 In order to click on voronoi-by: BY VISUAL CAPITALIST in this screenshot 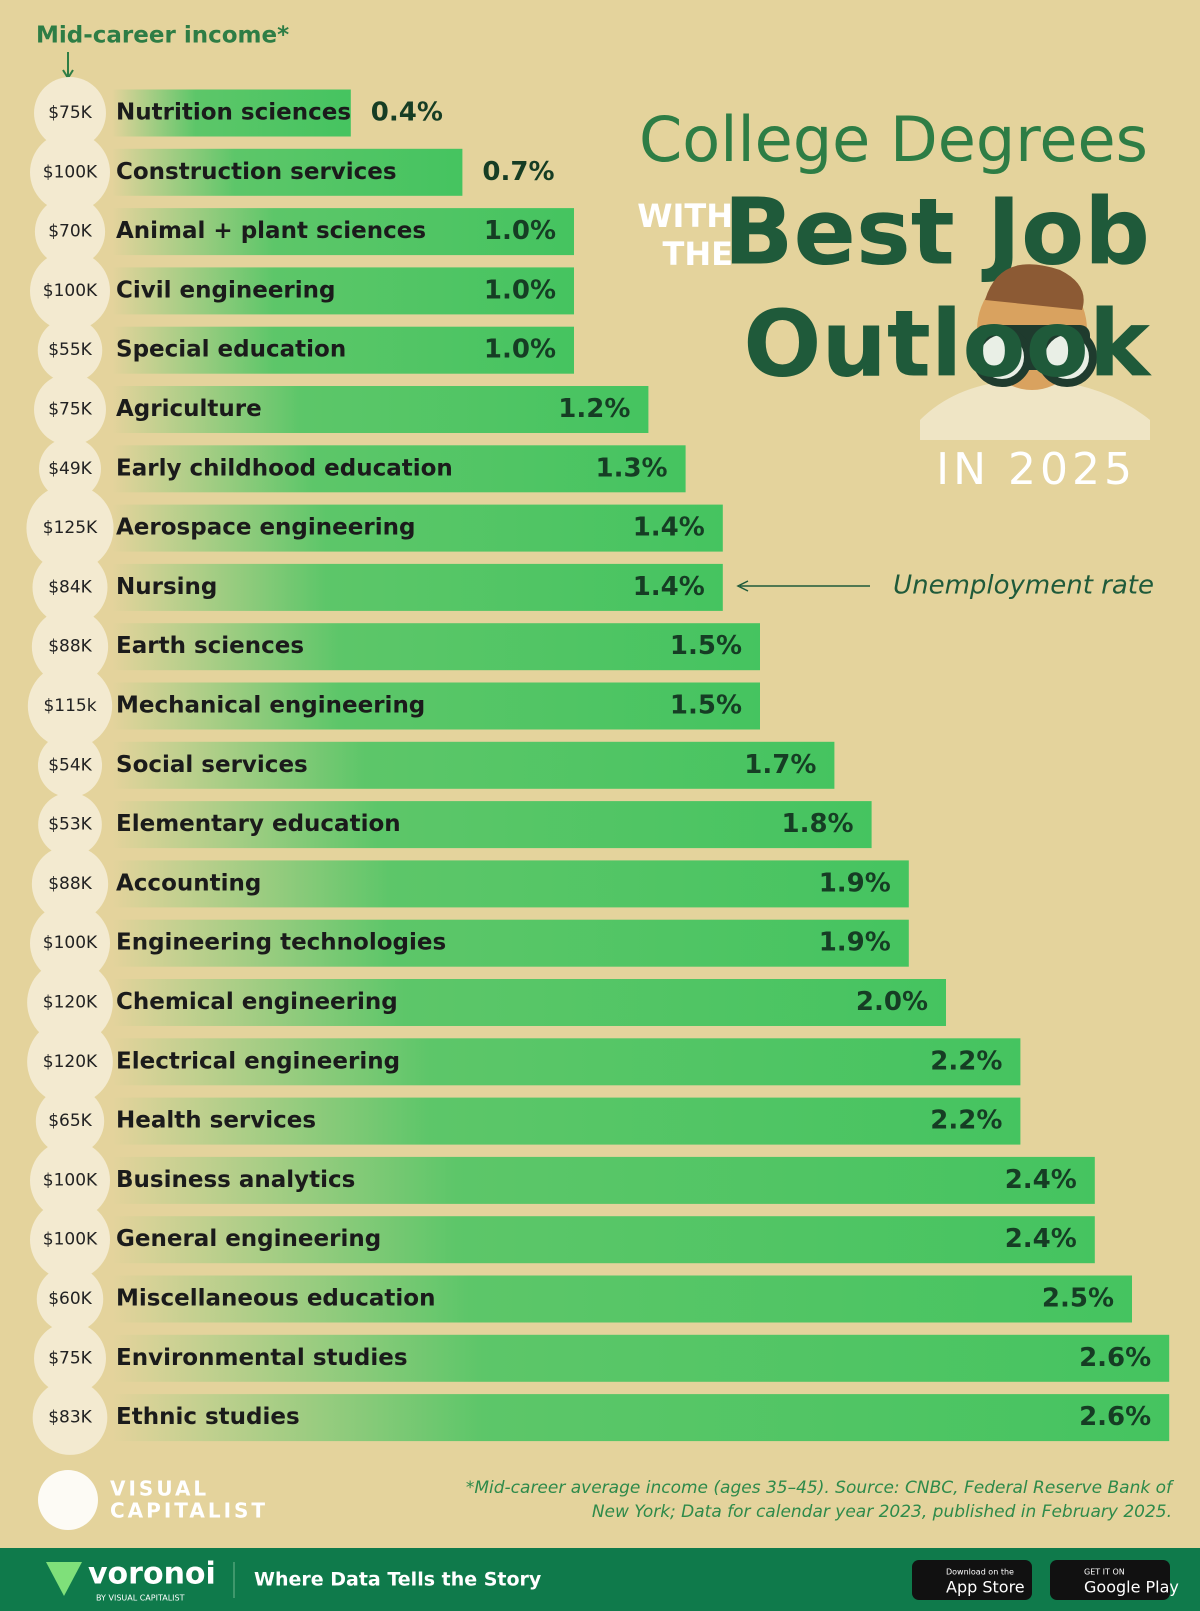, I will do `click(140, 1598)`.